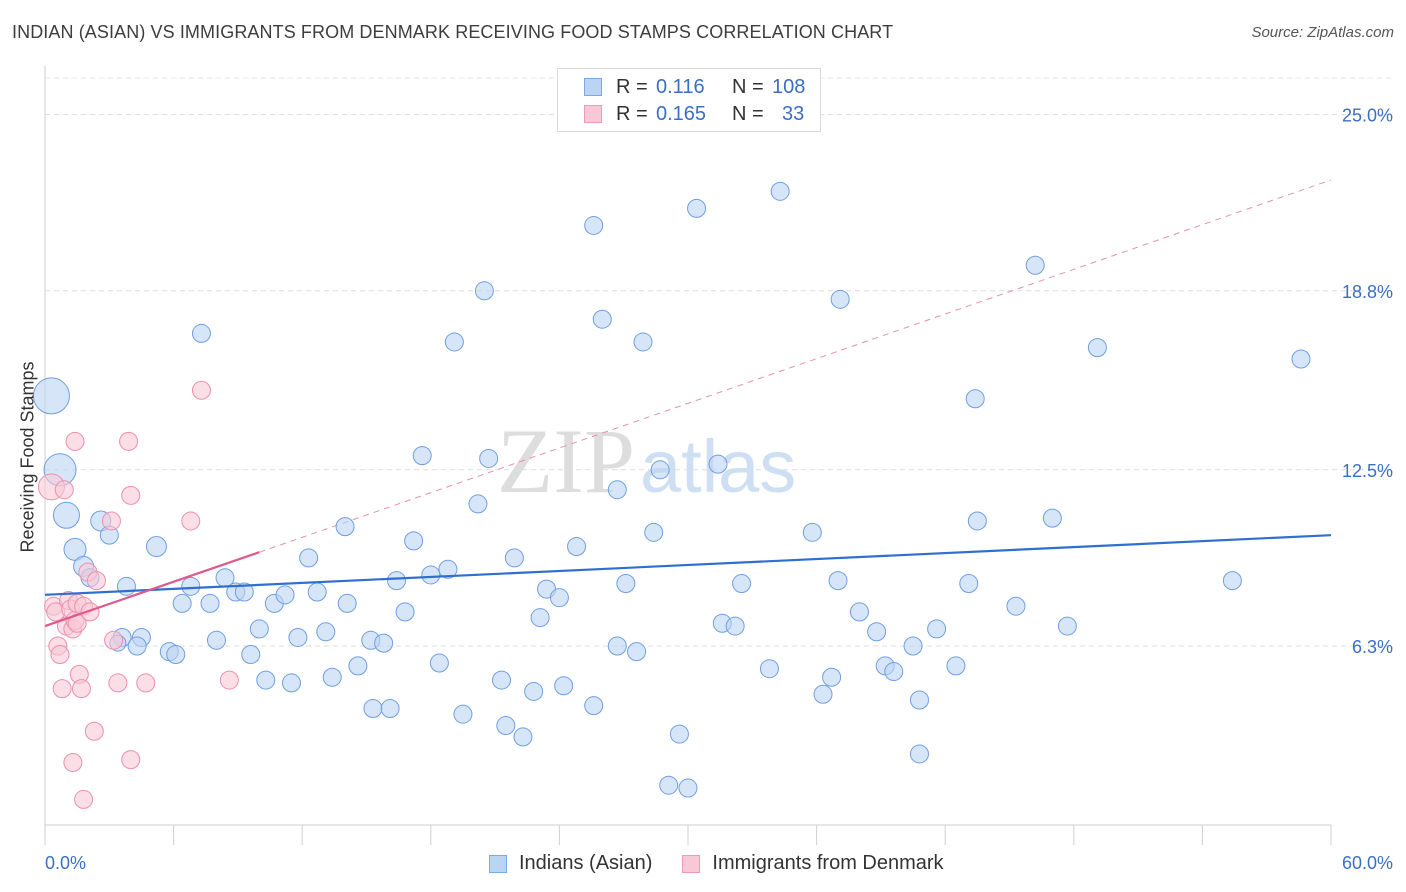 This screenshot has height=892, width=1406. What do you see at coordinates (680, 86) in the screenshot?
I see `legend-r-value: 0.116` at bounding box center [680, 86].